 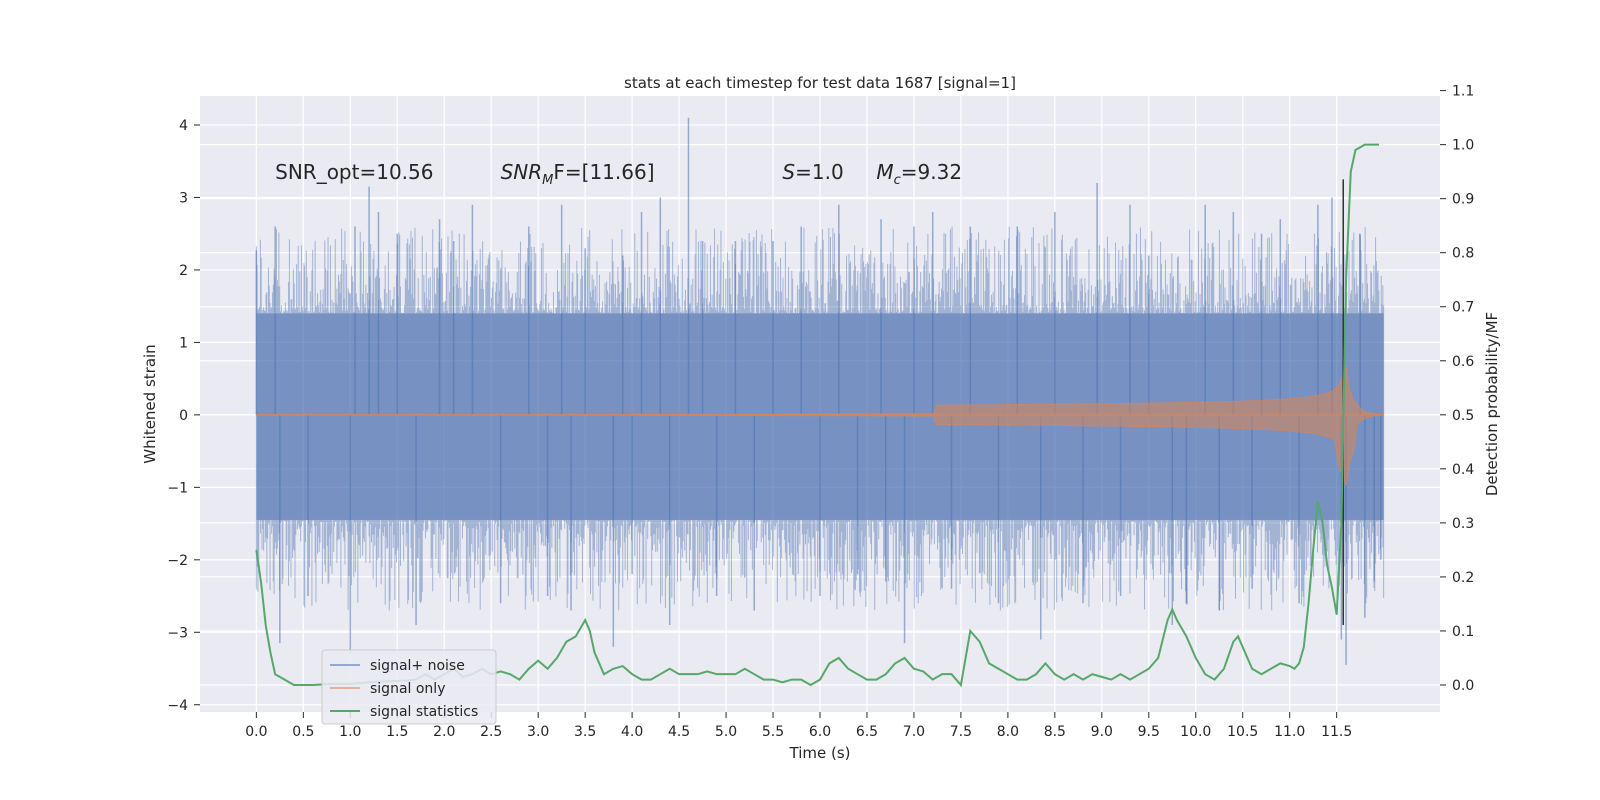 What do you see at coordinates (1463, 92) in the screenshot?
I see `y2-tick-label: 1.1` at bounding box center [1463, 92].